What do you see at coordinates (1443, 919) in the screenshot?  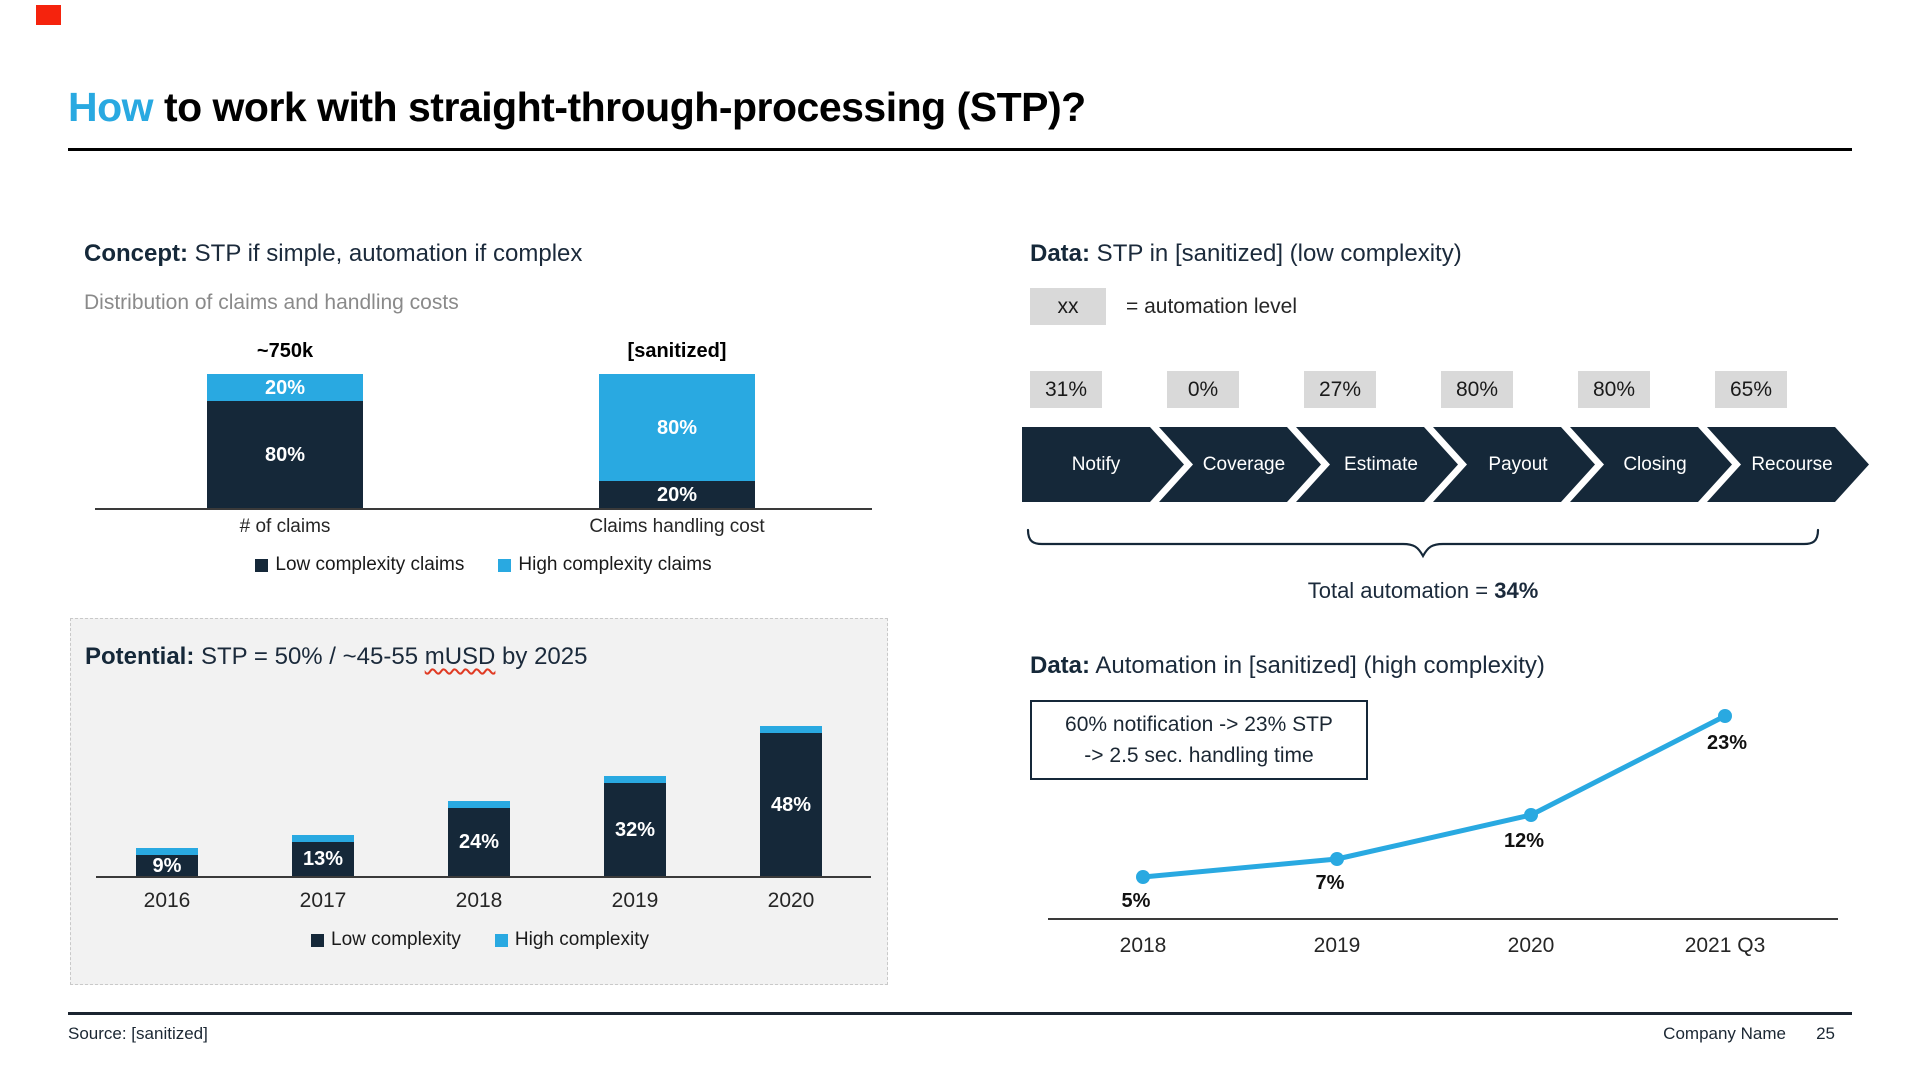 I see `trend-x-axis` at bounding box center [1443, 919].